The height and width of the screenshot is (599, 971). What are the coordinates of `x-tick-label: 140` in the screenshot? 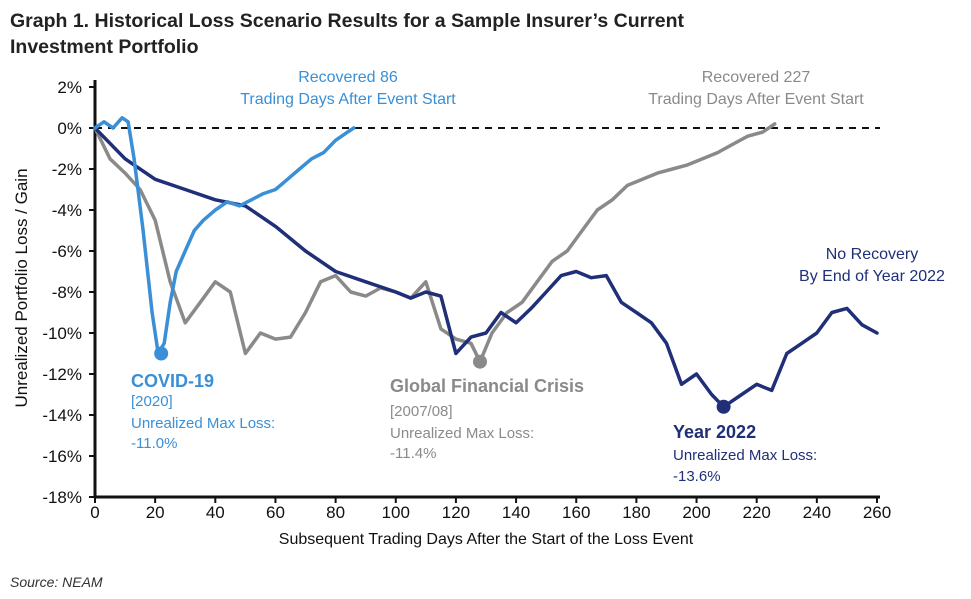 It's located at (516, 512).